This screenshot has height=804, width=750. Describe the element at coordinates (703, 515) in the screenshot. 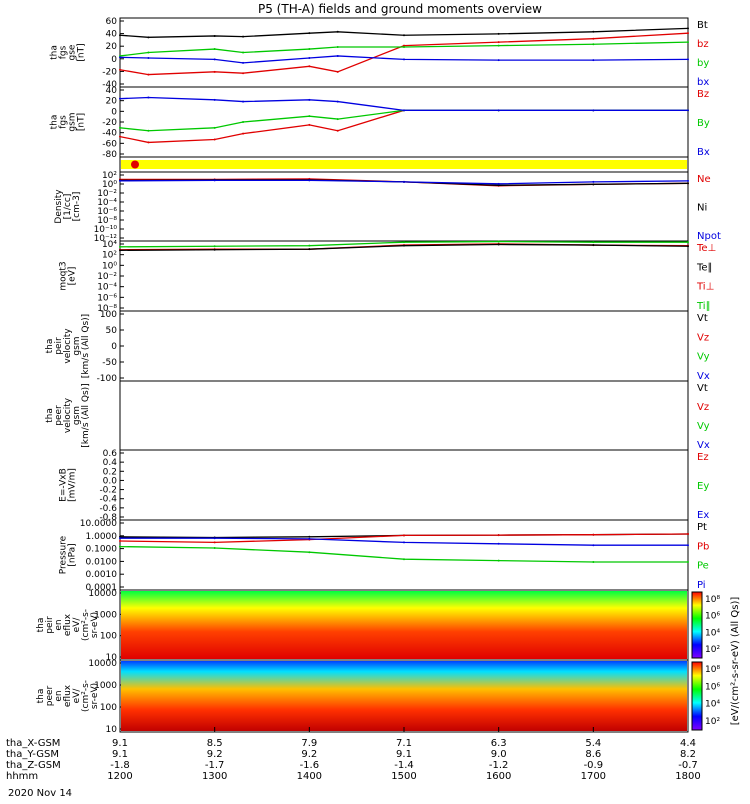

I see `legend-entry: Ex` at that location.